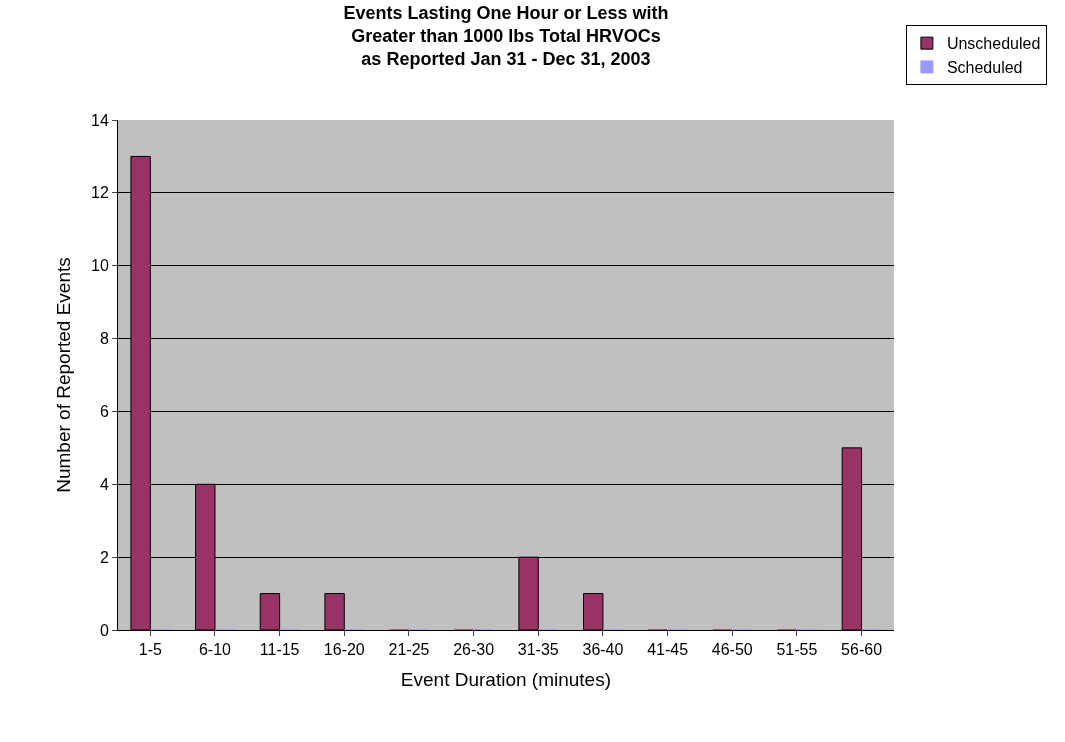  What do you see at coordinates (993, 44) in the screenshot?
I see `legend-label: Unscheduled` at bounding box center [993, 44].